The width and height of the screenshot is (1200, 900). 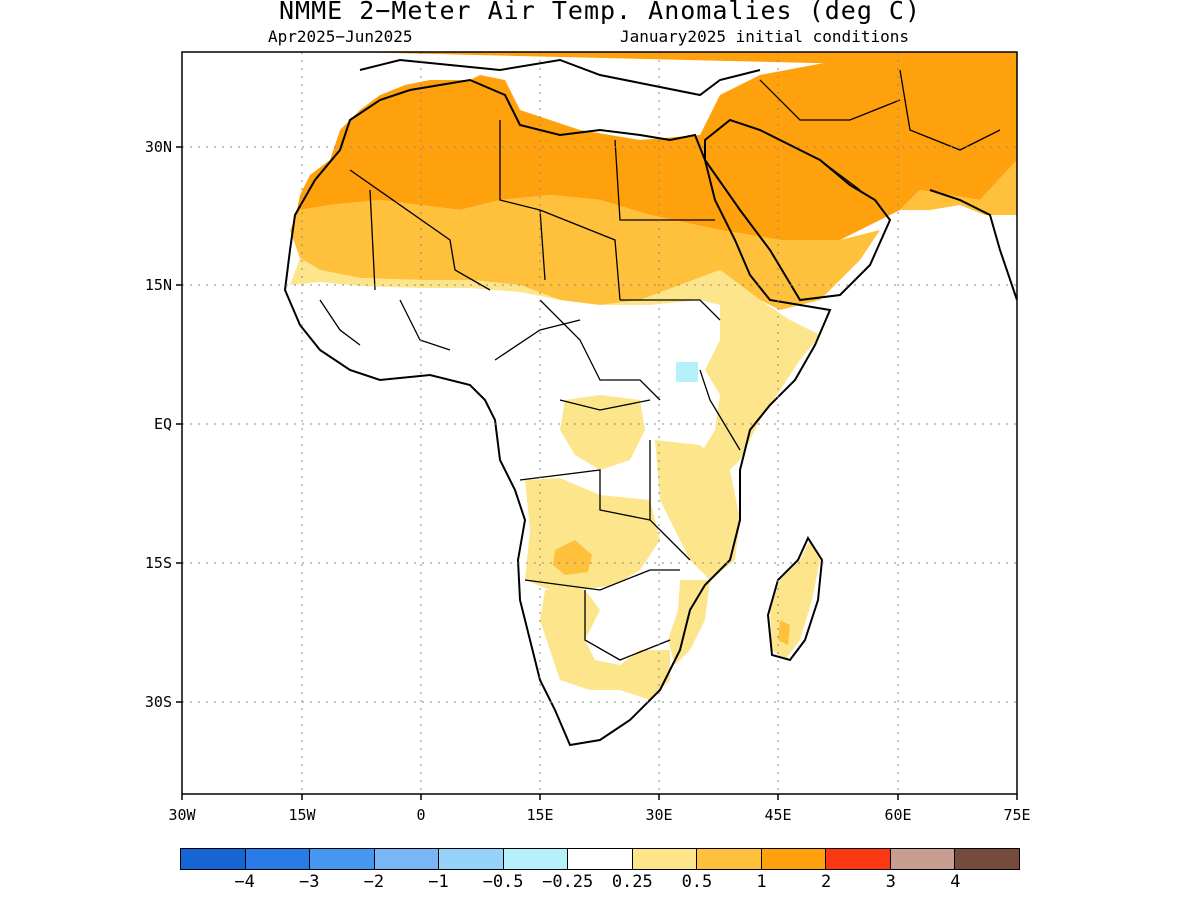 I want to click on lat-label-30s: 30S, so click(x=158, y=702).